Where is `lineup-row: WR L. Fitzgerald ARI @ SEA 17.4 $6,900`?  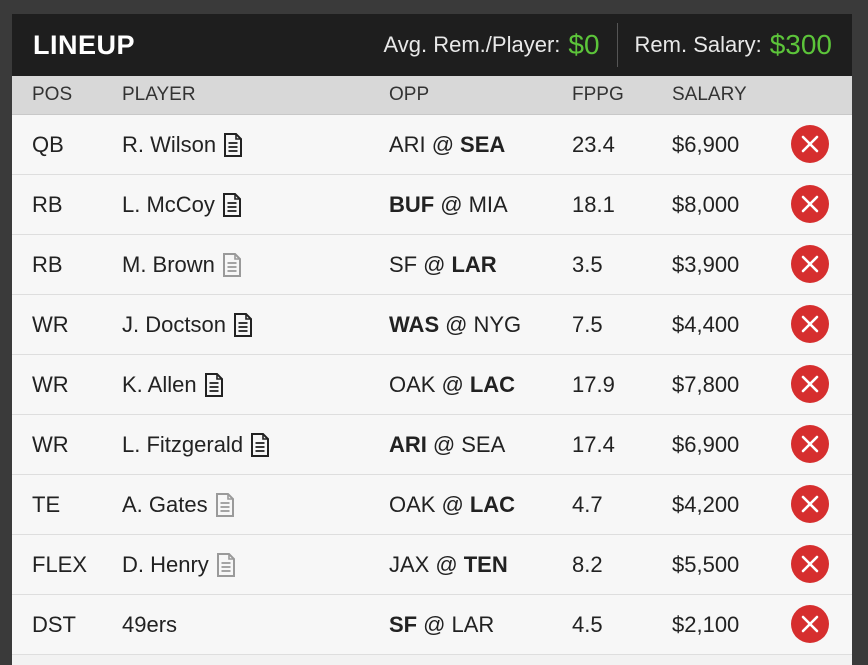 lineup-row: WR L. Fitzgerald ARI @ SEA 17.4 $6,900 is located at coordinates (432, 445).